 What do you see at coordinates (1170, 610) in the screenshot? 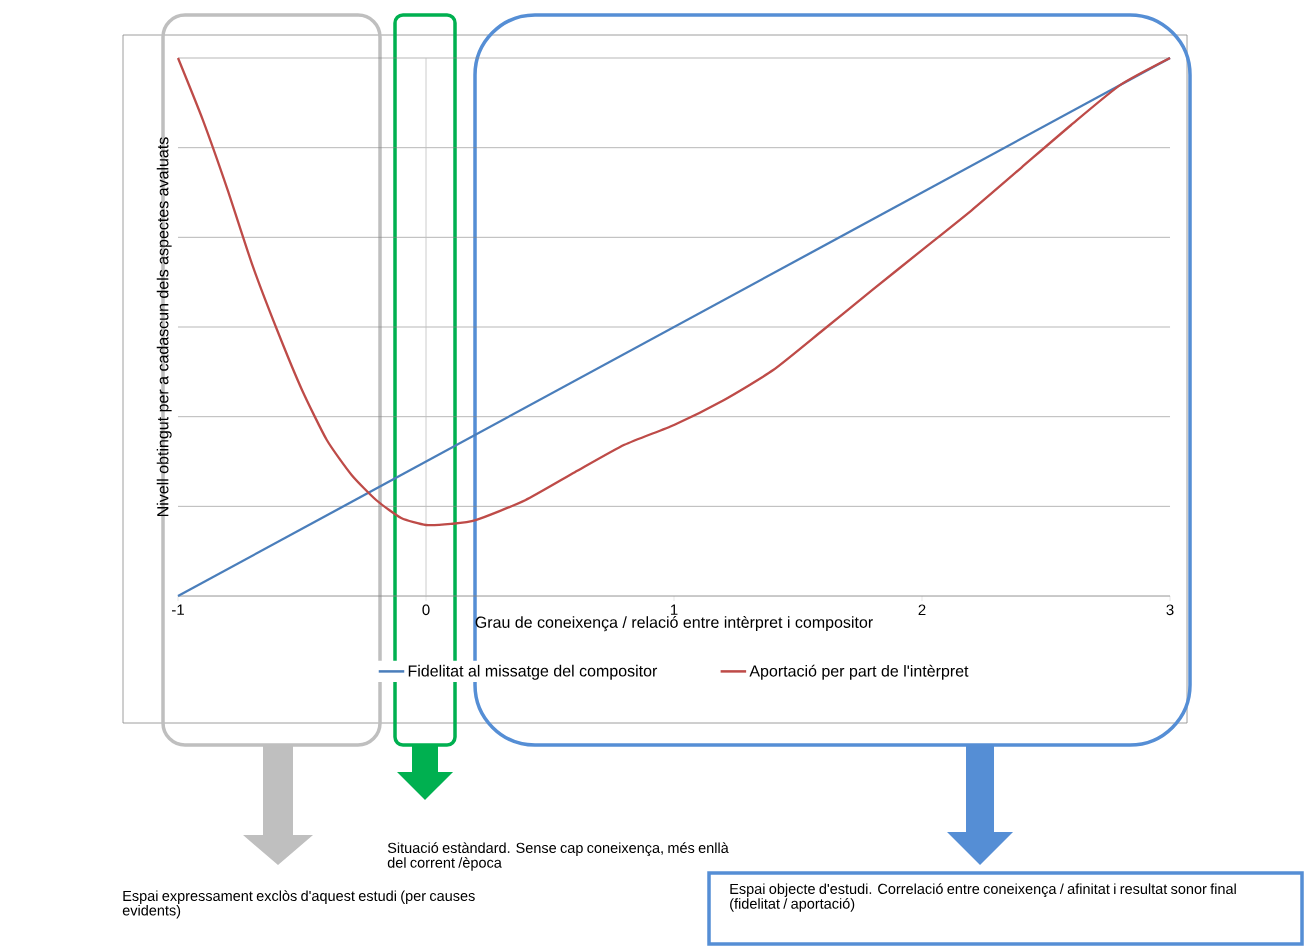
I see `x-tick-label: 3` at bounding box center [1170, 610].